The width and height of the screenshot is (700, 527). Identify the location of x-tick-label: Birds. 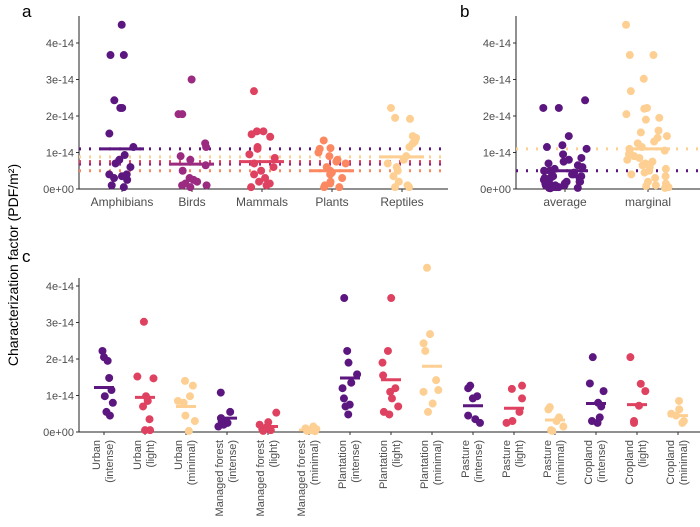
(191, 202).